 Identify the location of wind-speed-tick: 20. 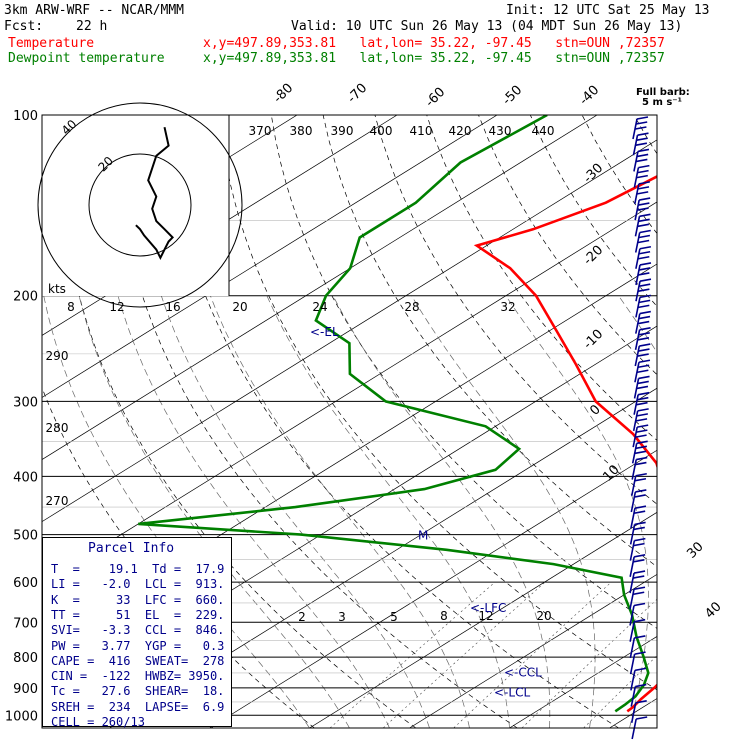
(239, 307).